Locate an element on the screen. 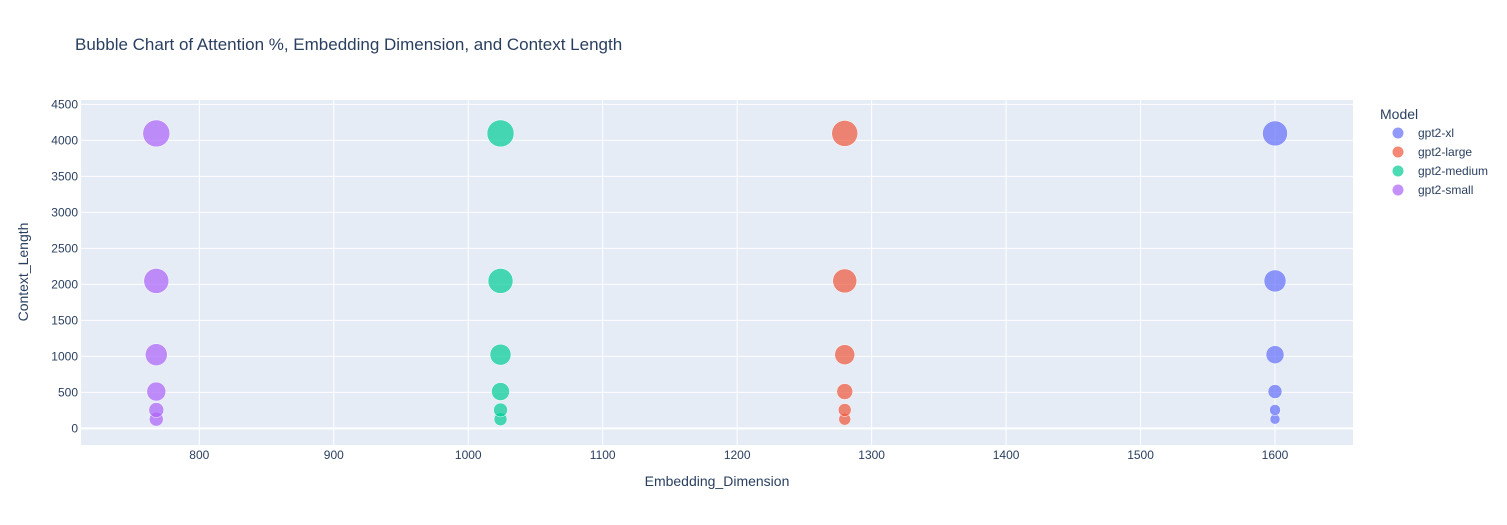  x-tick-label: 800 is located at coordinates (199, 455).